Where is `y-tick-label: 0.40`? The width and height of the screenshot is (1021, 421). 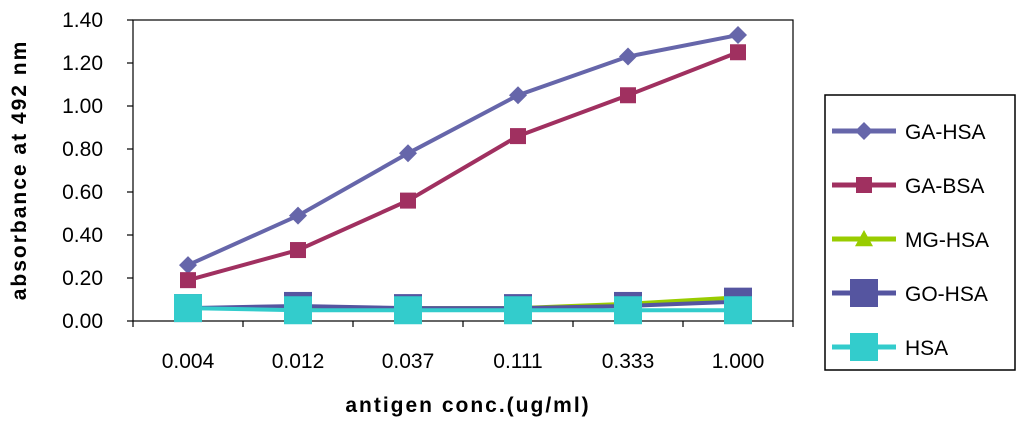
y-tick-label: 0.40 is located at coordinates (82, 235).